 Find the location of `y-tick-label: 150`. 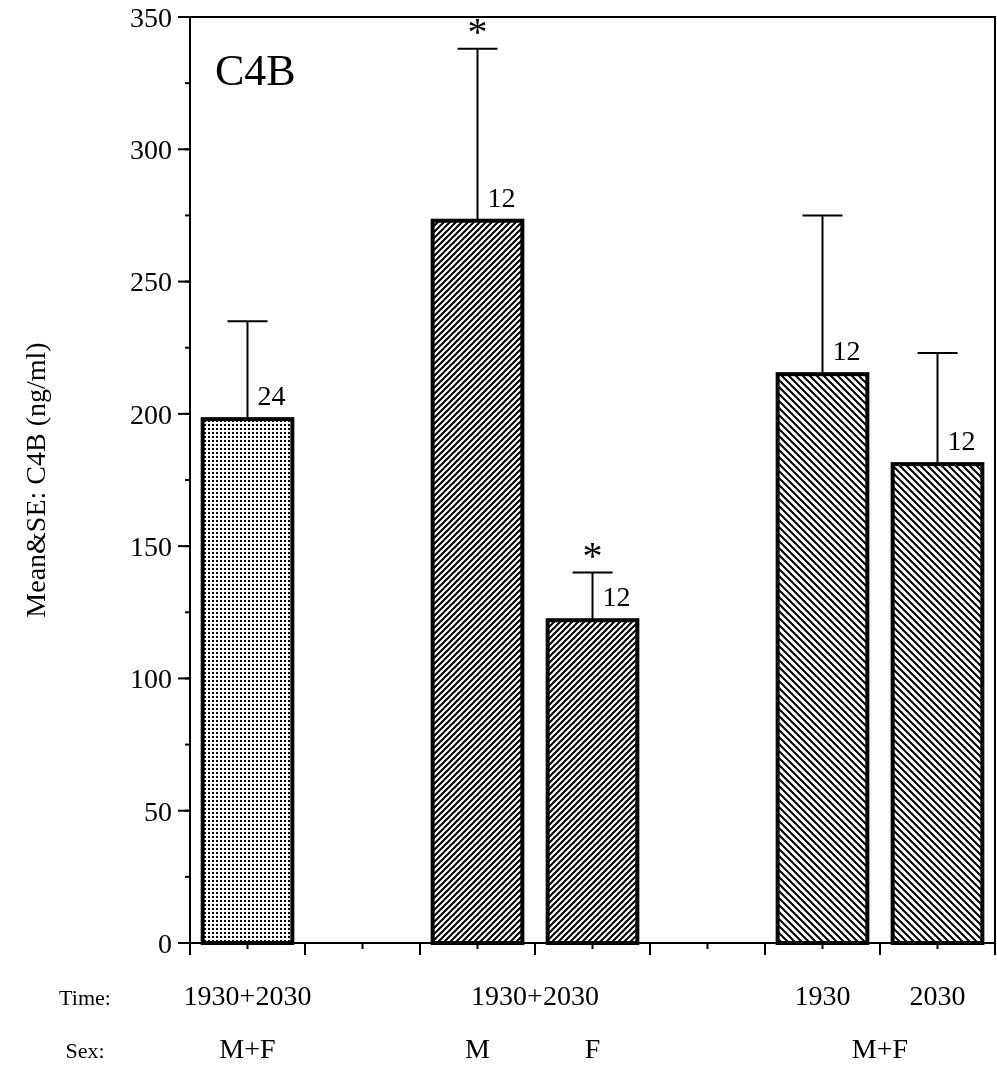

y-tick-label: 150 is located at coordinates (151, 546).